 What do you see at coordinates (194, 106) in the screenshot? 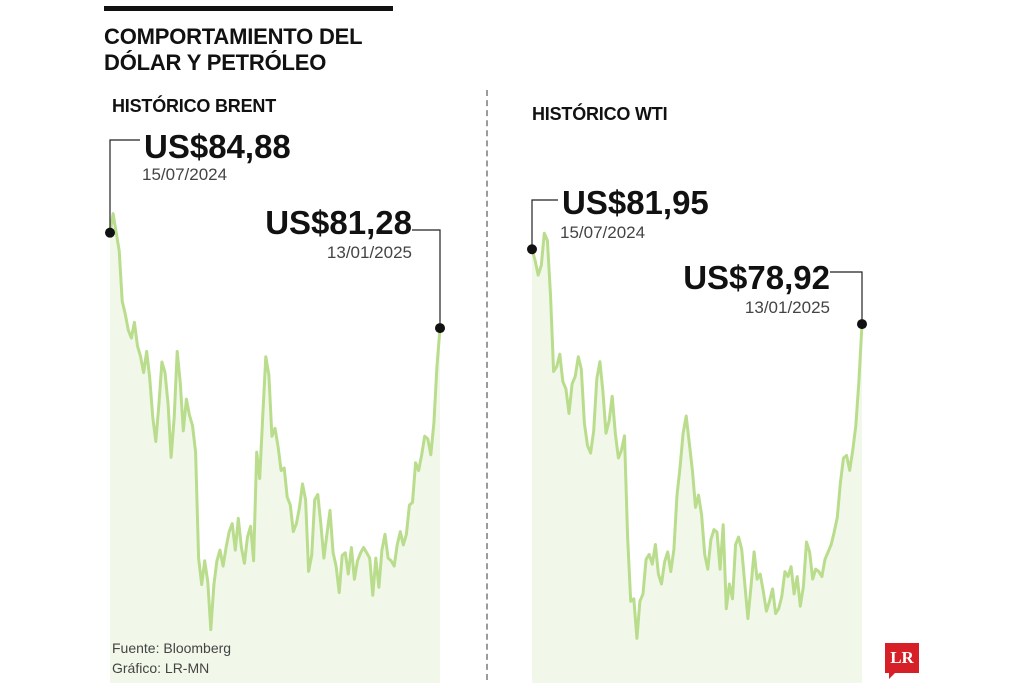
I see `chart-title-brent: HISTÓRICO BRENT` at bounding box center [194, 106].